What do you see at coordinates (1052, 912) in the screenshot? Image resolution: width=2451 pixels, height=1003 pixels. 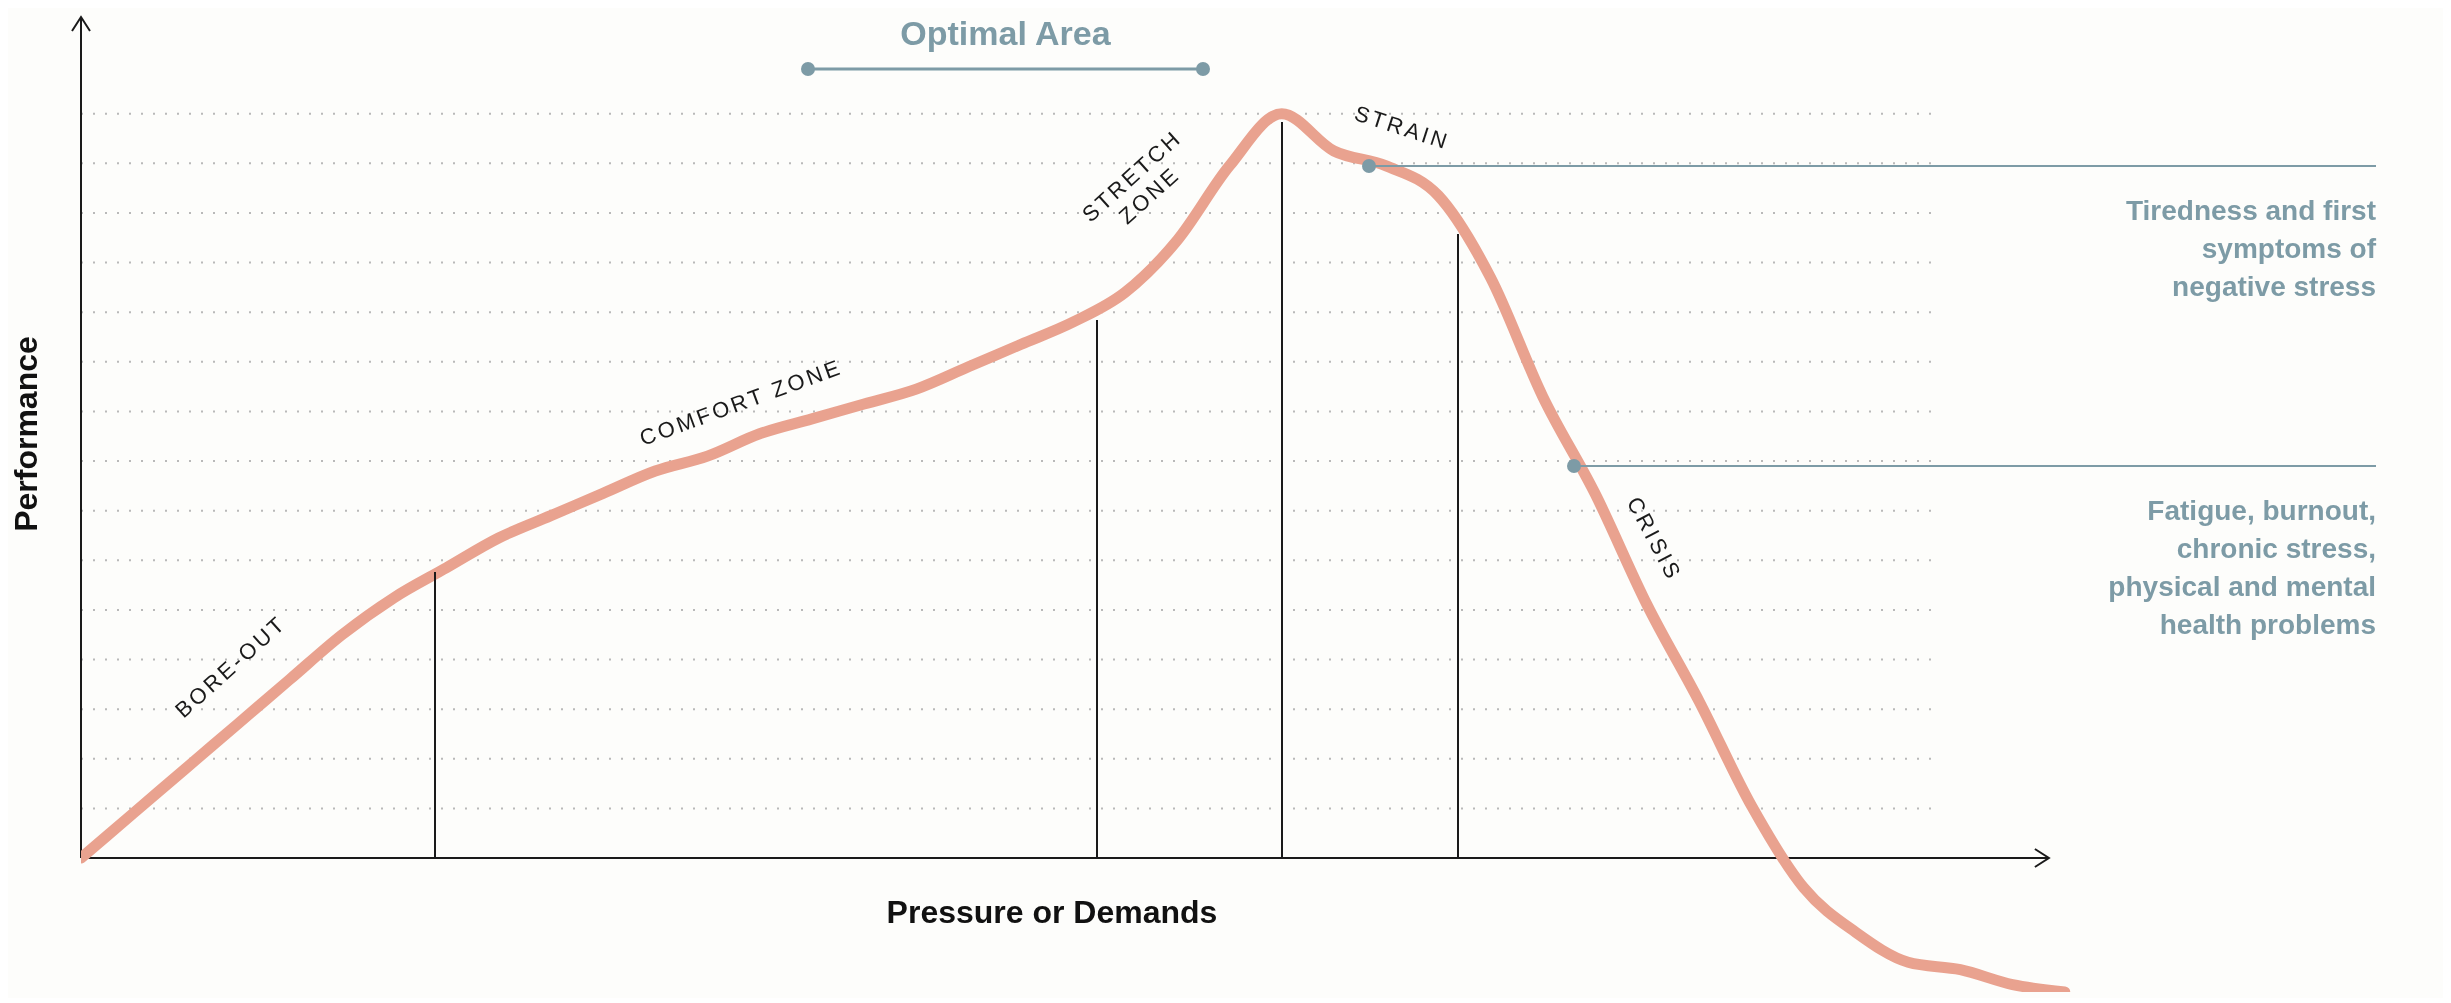 I see `x-axis-title: Pressure or Demands` at bounding box center [1052, 912].